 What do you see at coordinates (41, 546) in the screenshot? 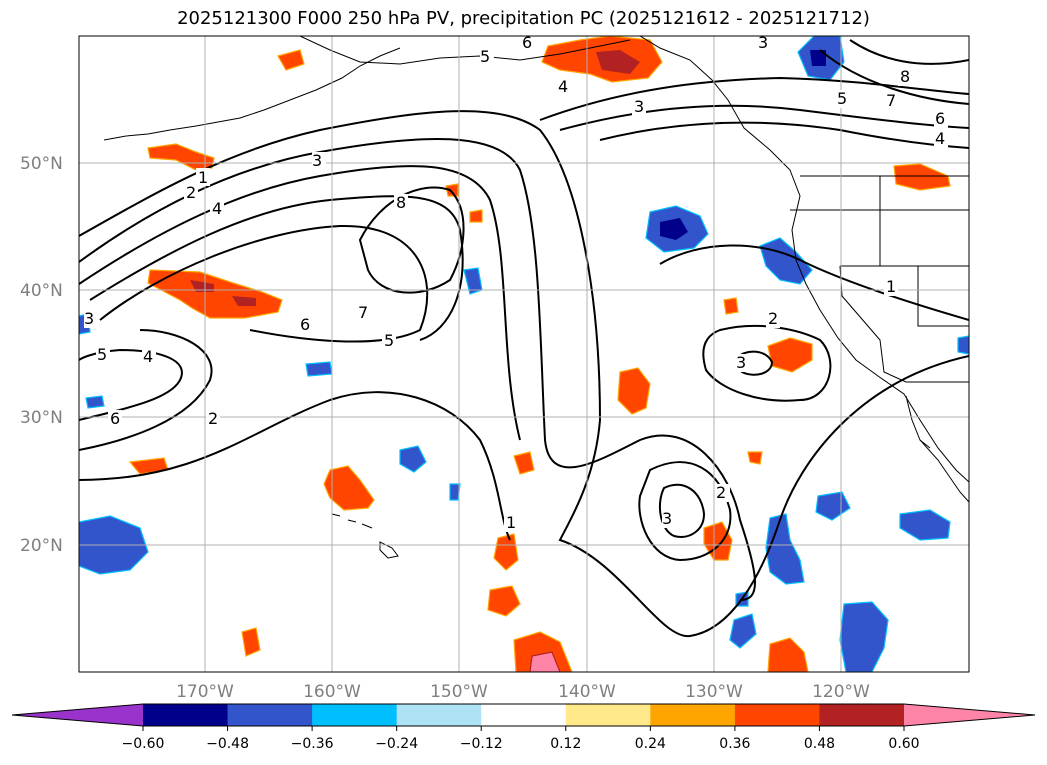
I see `lat-label: 20°N` at bounding box center [41, 546].